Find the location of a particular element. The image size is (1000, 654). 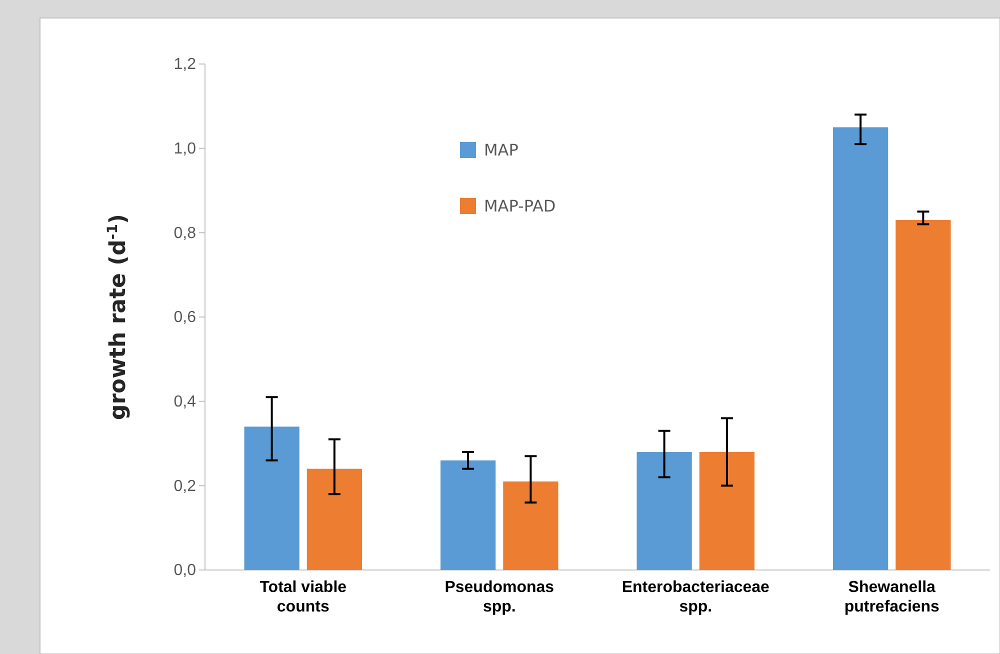

legend-label: MAP is located at coordinates (501, 150).